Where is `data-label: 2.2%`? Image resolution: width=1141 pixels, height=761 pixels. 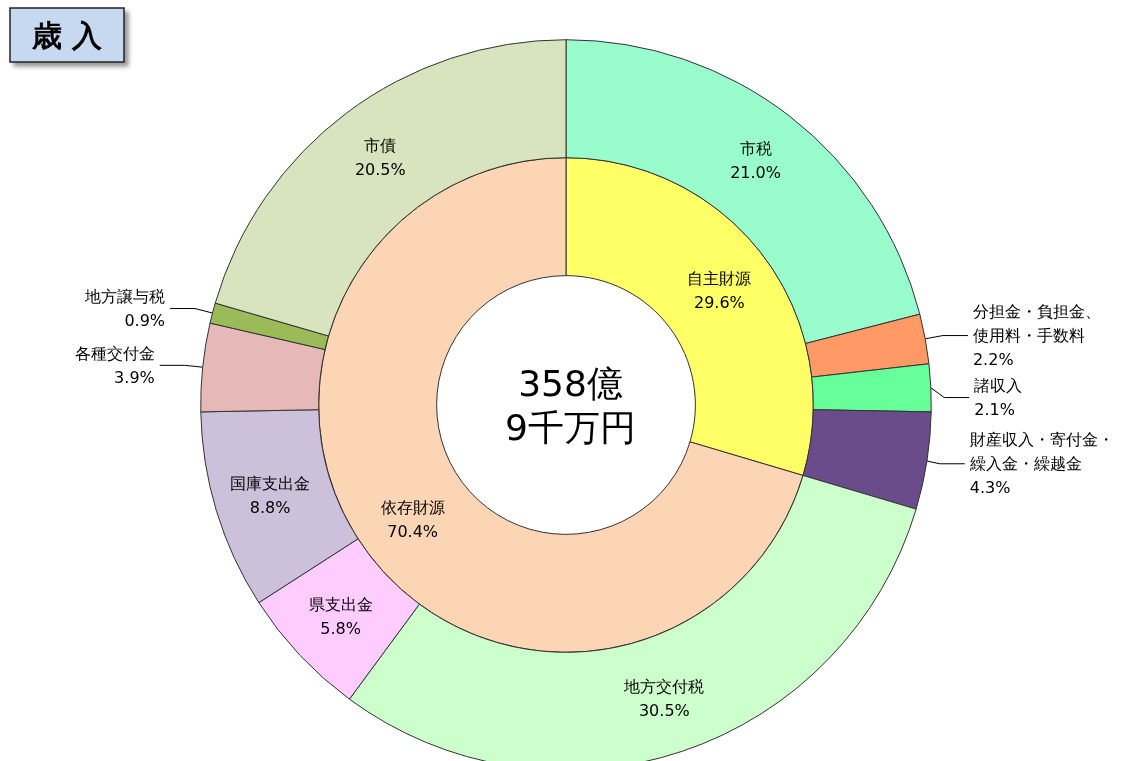
data-label: 2.2% is located at coordinates (993, 360).